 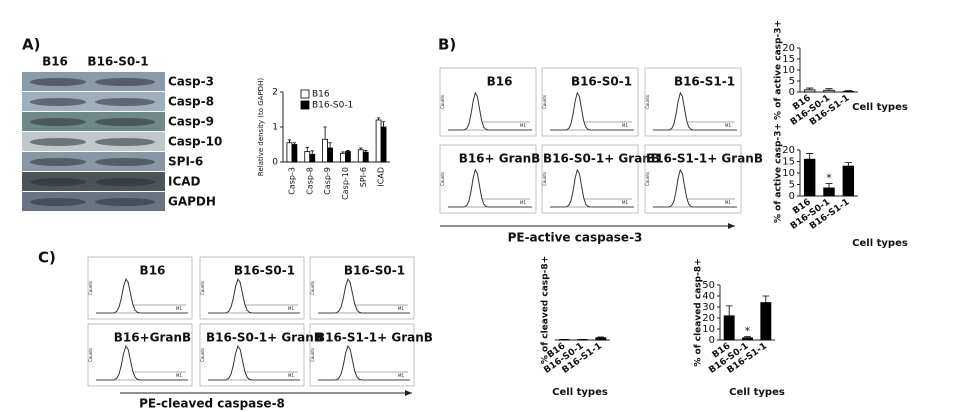 What do you see at coordinates (195, 142) in the screenshot?
I see `blot-row-label: Casp-10` at bounding box center [195, 142].